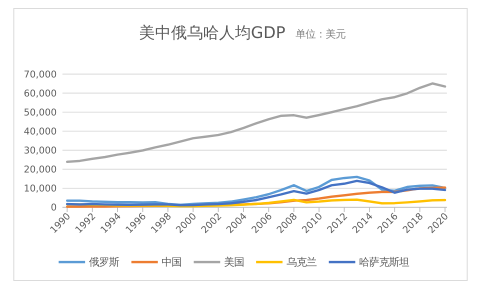 The width and height of the screenshot is (481, 289). Describe the element at coordinates (384, 262) in the screenshot. I see `legend-label: 哈萨克斯坦` at that location.